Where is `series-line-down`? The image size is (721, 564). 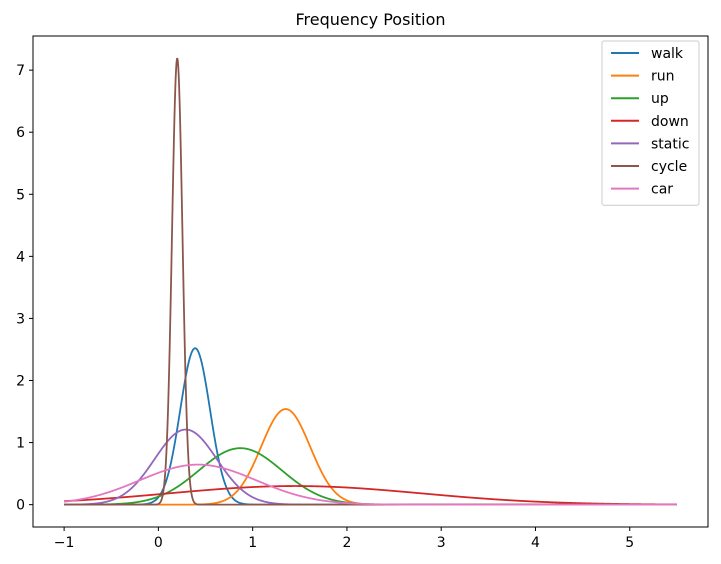 series-line-down is located at coordinates (370, 495).